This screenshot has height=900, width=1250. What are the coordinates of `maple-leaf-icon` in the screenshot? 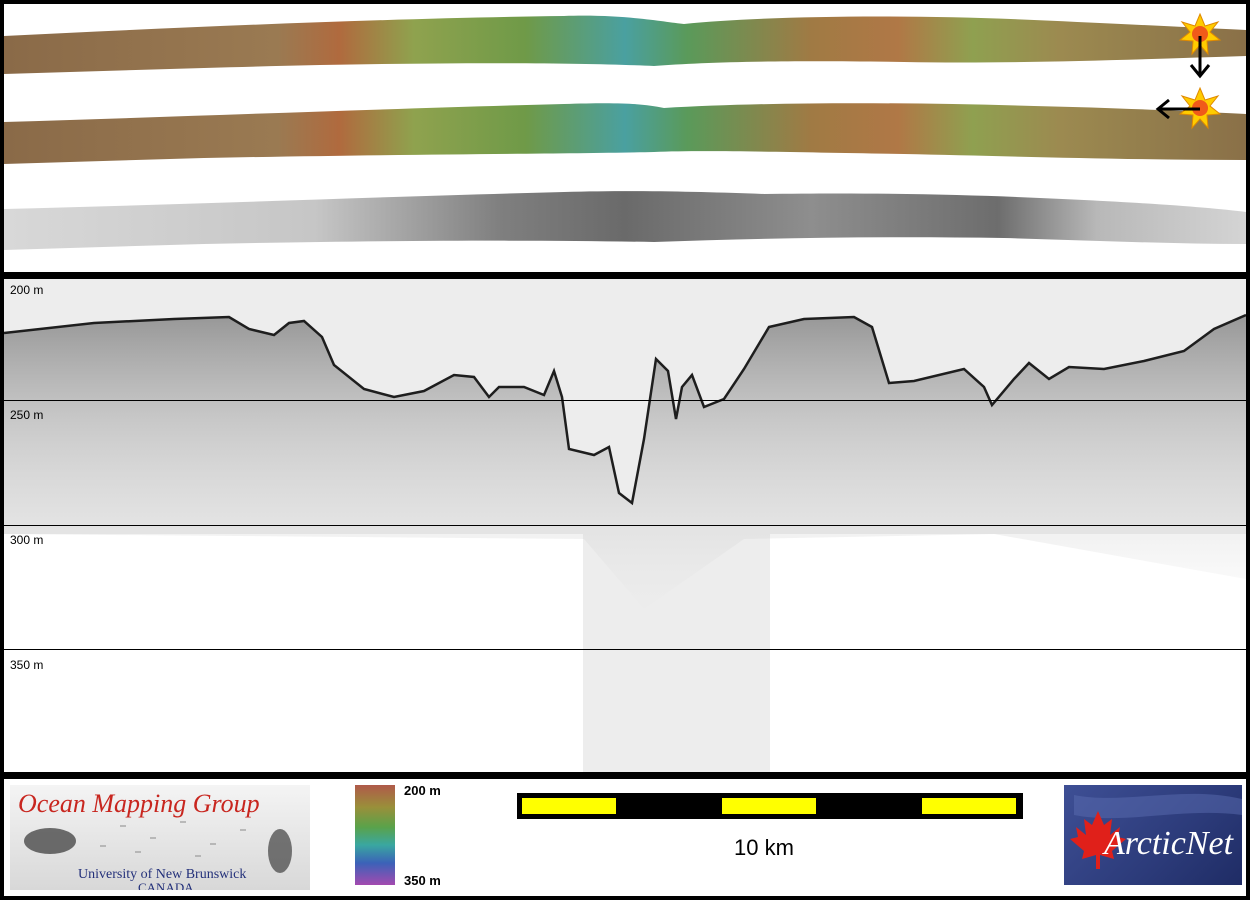 It's located at (1156, 831).